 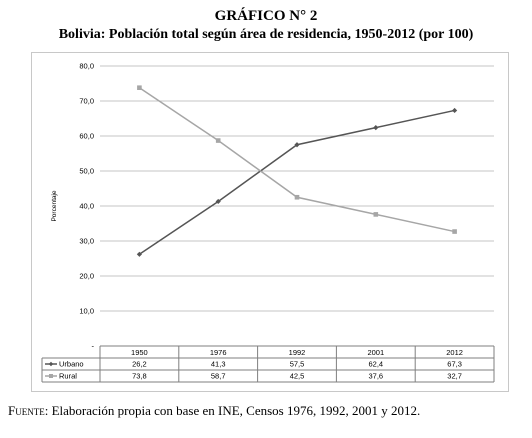 What do you see at coordinates (375, 364) in the screenshot?
I see `data-value-label: 62,4` at bounding box center [375, 364].